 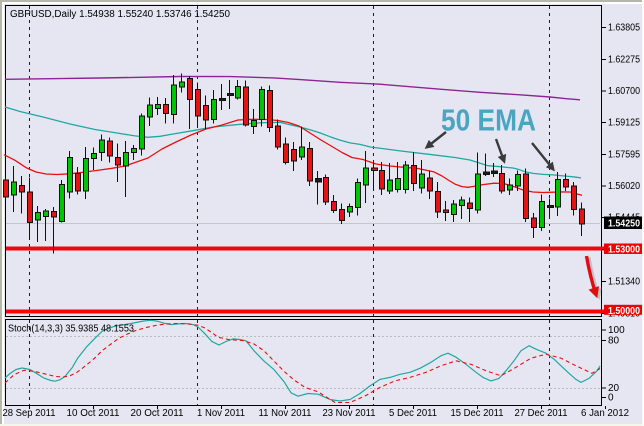 What do you see at coordinates (221, 413) in the screenshot?
I see `svg-text: 1 Nov 2011` at bounding box center [221, 413].